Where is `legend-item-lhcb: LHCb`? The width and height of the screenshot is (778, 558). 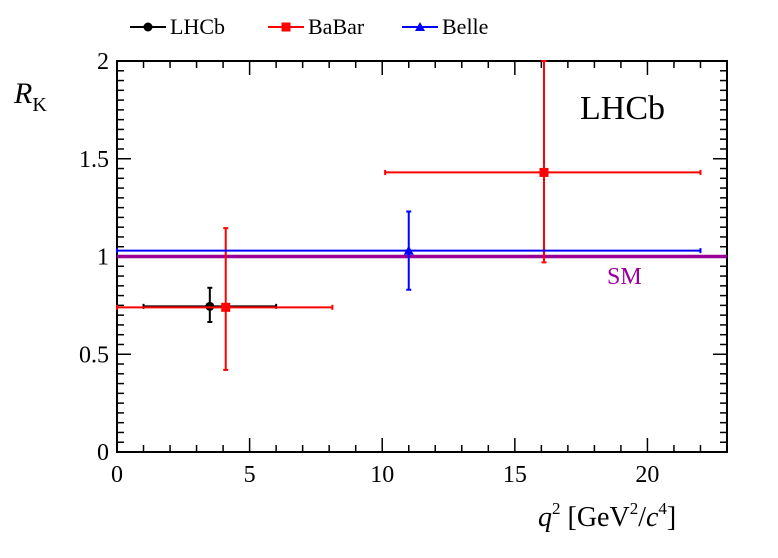
legend-item-lhcb: LHCb is located at coordinates (177, 26).